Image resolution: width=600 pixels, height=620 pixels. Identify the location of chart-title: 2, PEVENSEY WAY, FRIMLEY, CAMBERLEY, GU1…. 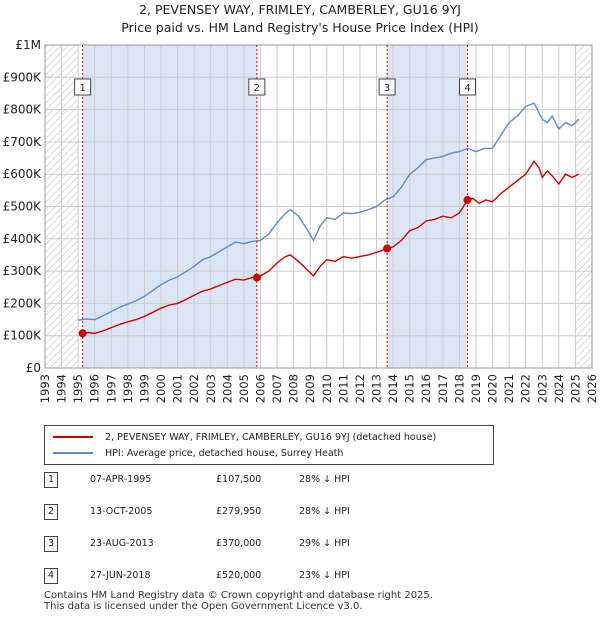
(300, 9).